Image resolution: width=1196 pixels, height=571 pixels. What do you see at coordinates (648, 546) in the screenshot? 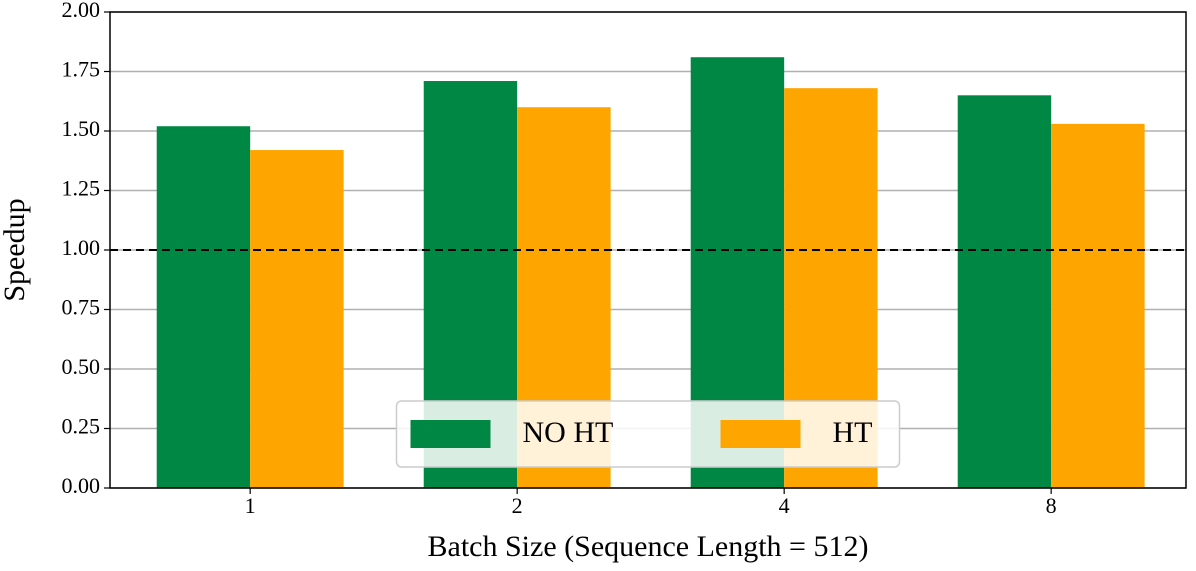
I see `x-axis-label: Batch Size (Sequence Length = 512)` at bounding box center [648, 546].